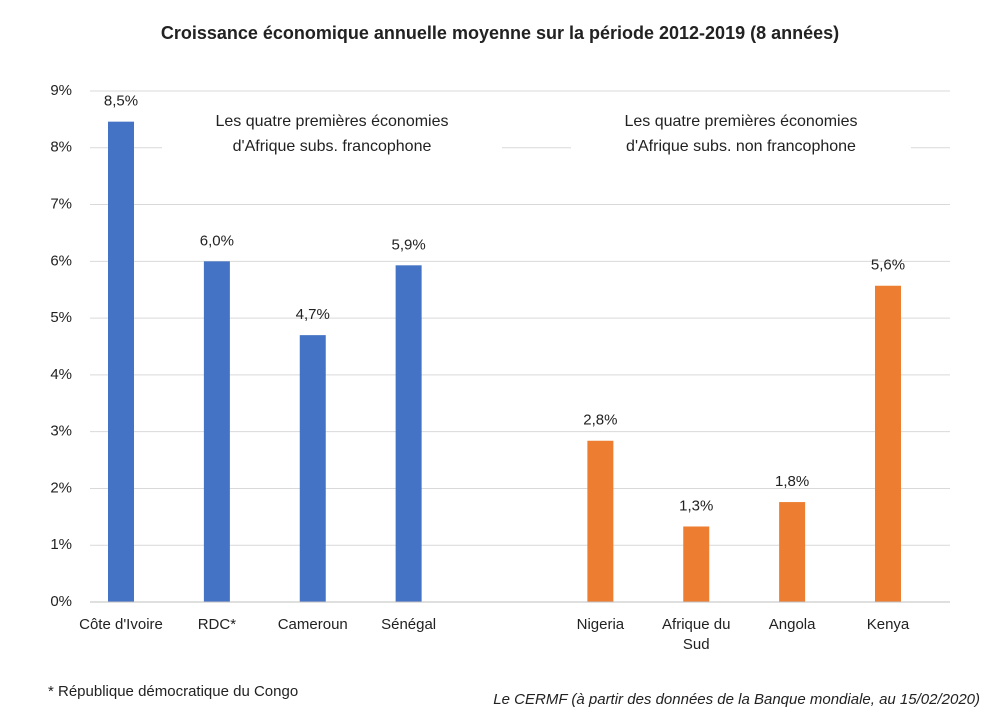 The height and width of the screenshot is (721, 1000). I want to click on data-label: 8,5%, so click(121, 101).